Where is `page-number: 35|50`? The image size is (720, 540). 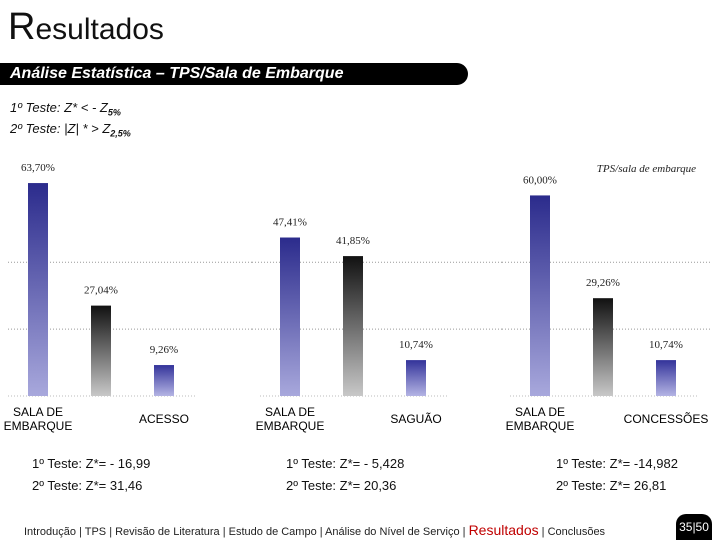 page-number: 35|50 is located at coordinates (694, 527).